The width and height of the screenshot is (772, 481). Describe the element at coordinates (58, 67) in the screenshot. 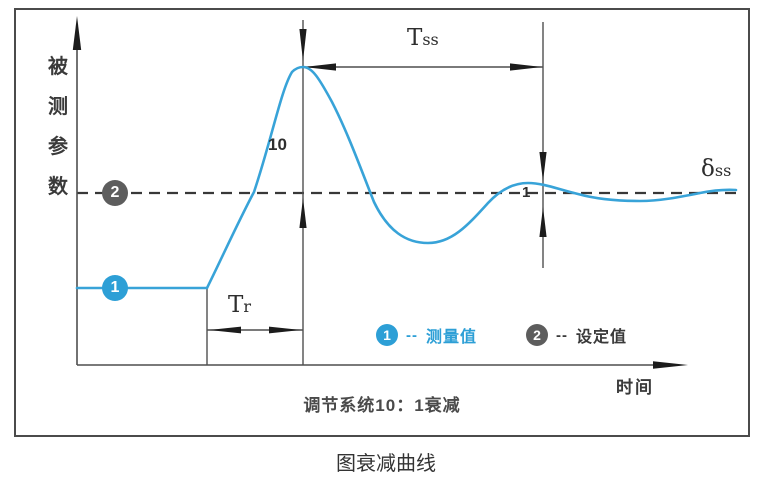

I see `y-axis-char: 被` at that location.